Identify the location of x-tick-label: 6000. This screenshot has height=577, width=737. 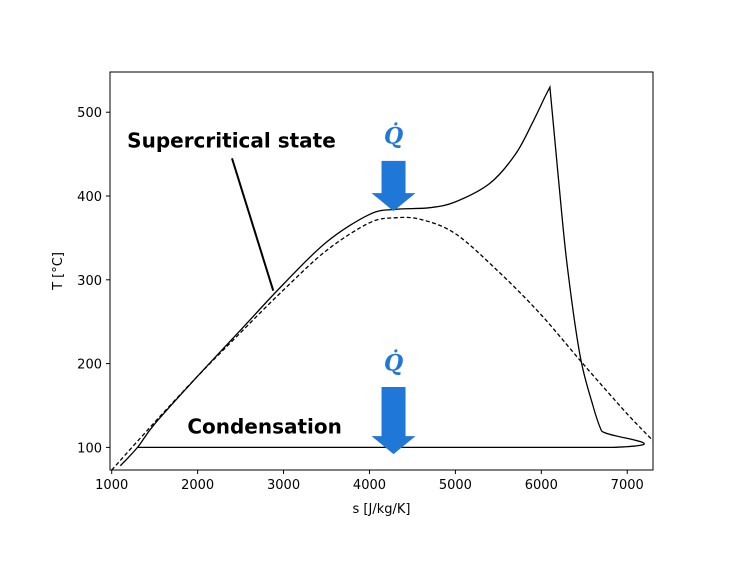
(541, 485).